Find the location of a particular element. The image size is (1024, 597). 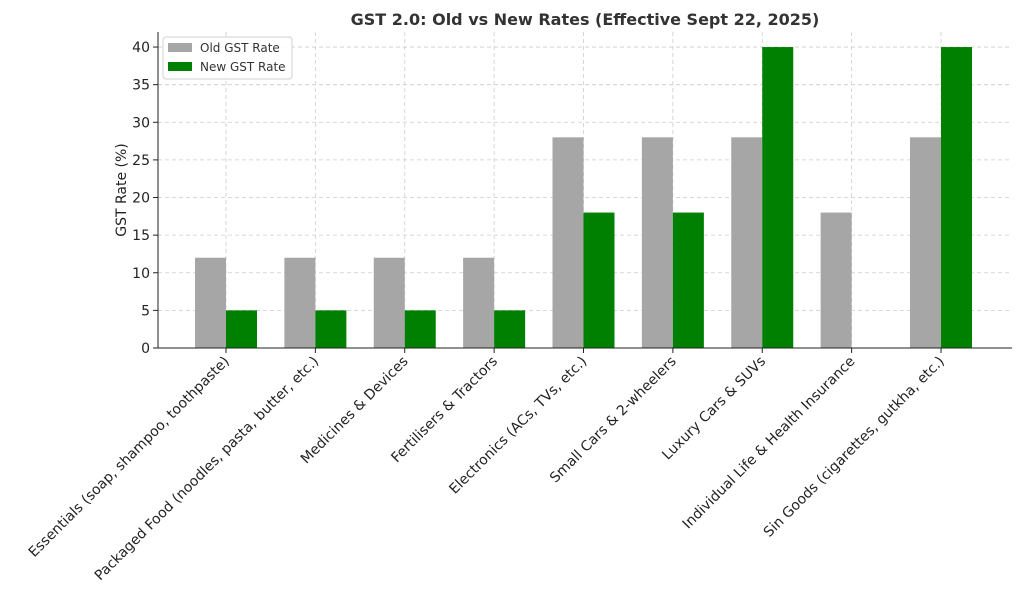

legend-label-new: New GST Rate is located at coordinates (243, 67).